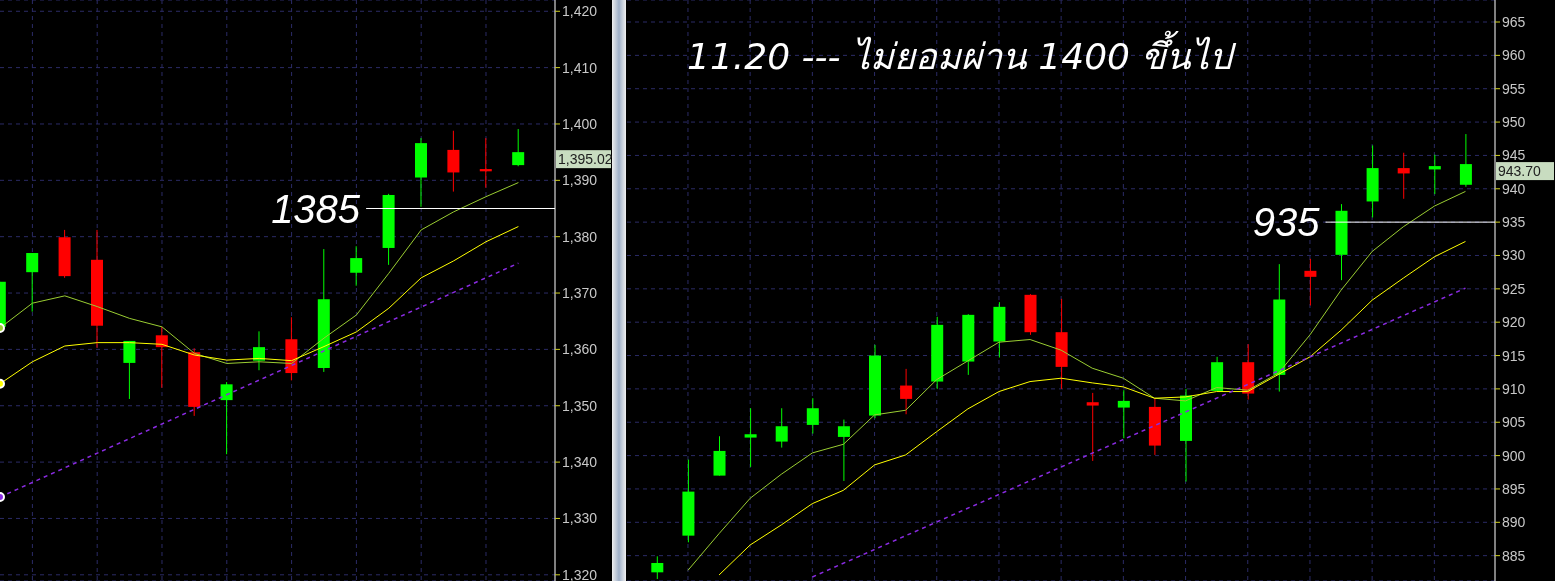 The width and height of the screenshot is (1555, 581). What do you see at coordinates (316, 208) in the screenshot?
I see `ref-line-label: 1385` at bounding box center [316, 208].